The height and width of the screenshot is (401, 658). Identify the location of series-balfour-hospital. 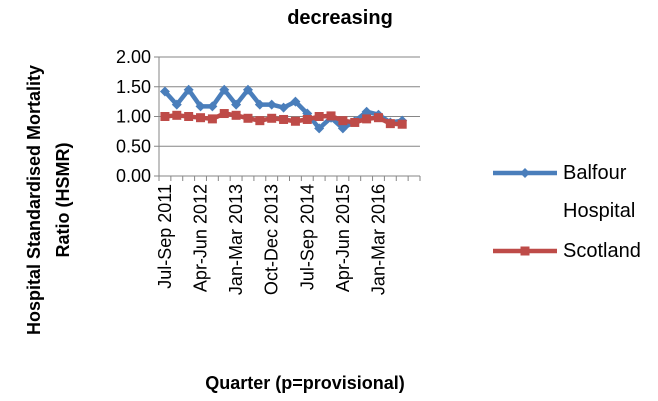
(283, 109).